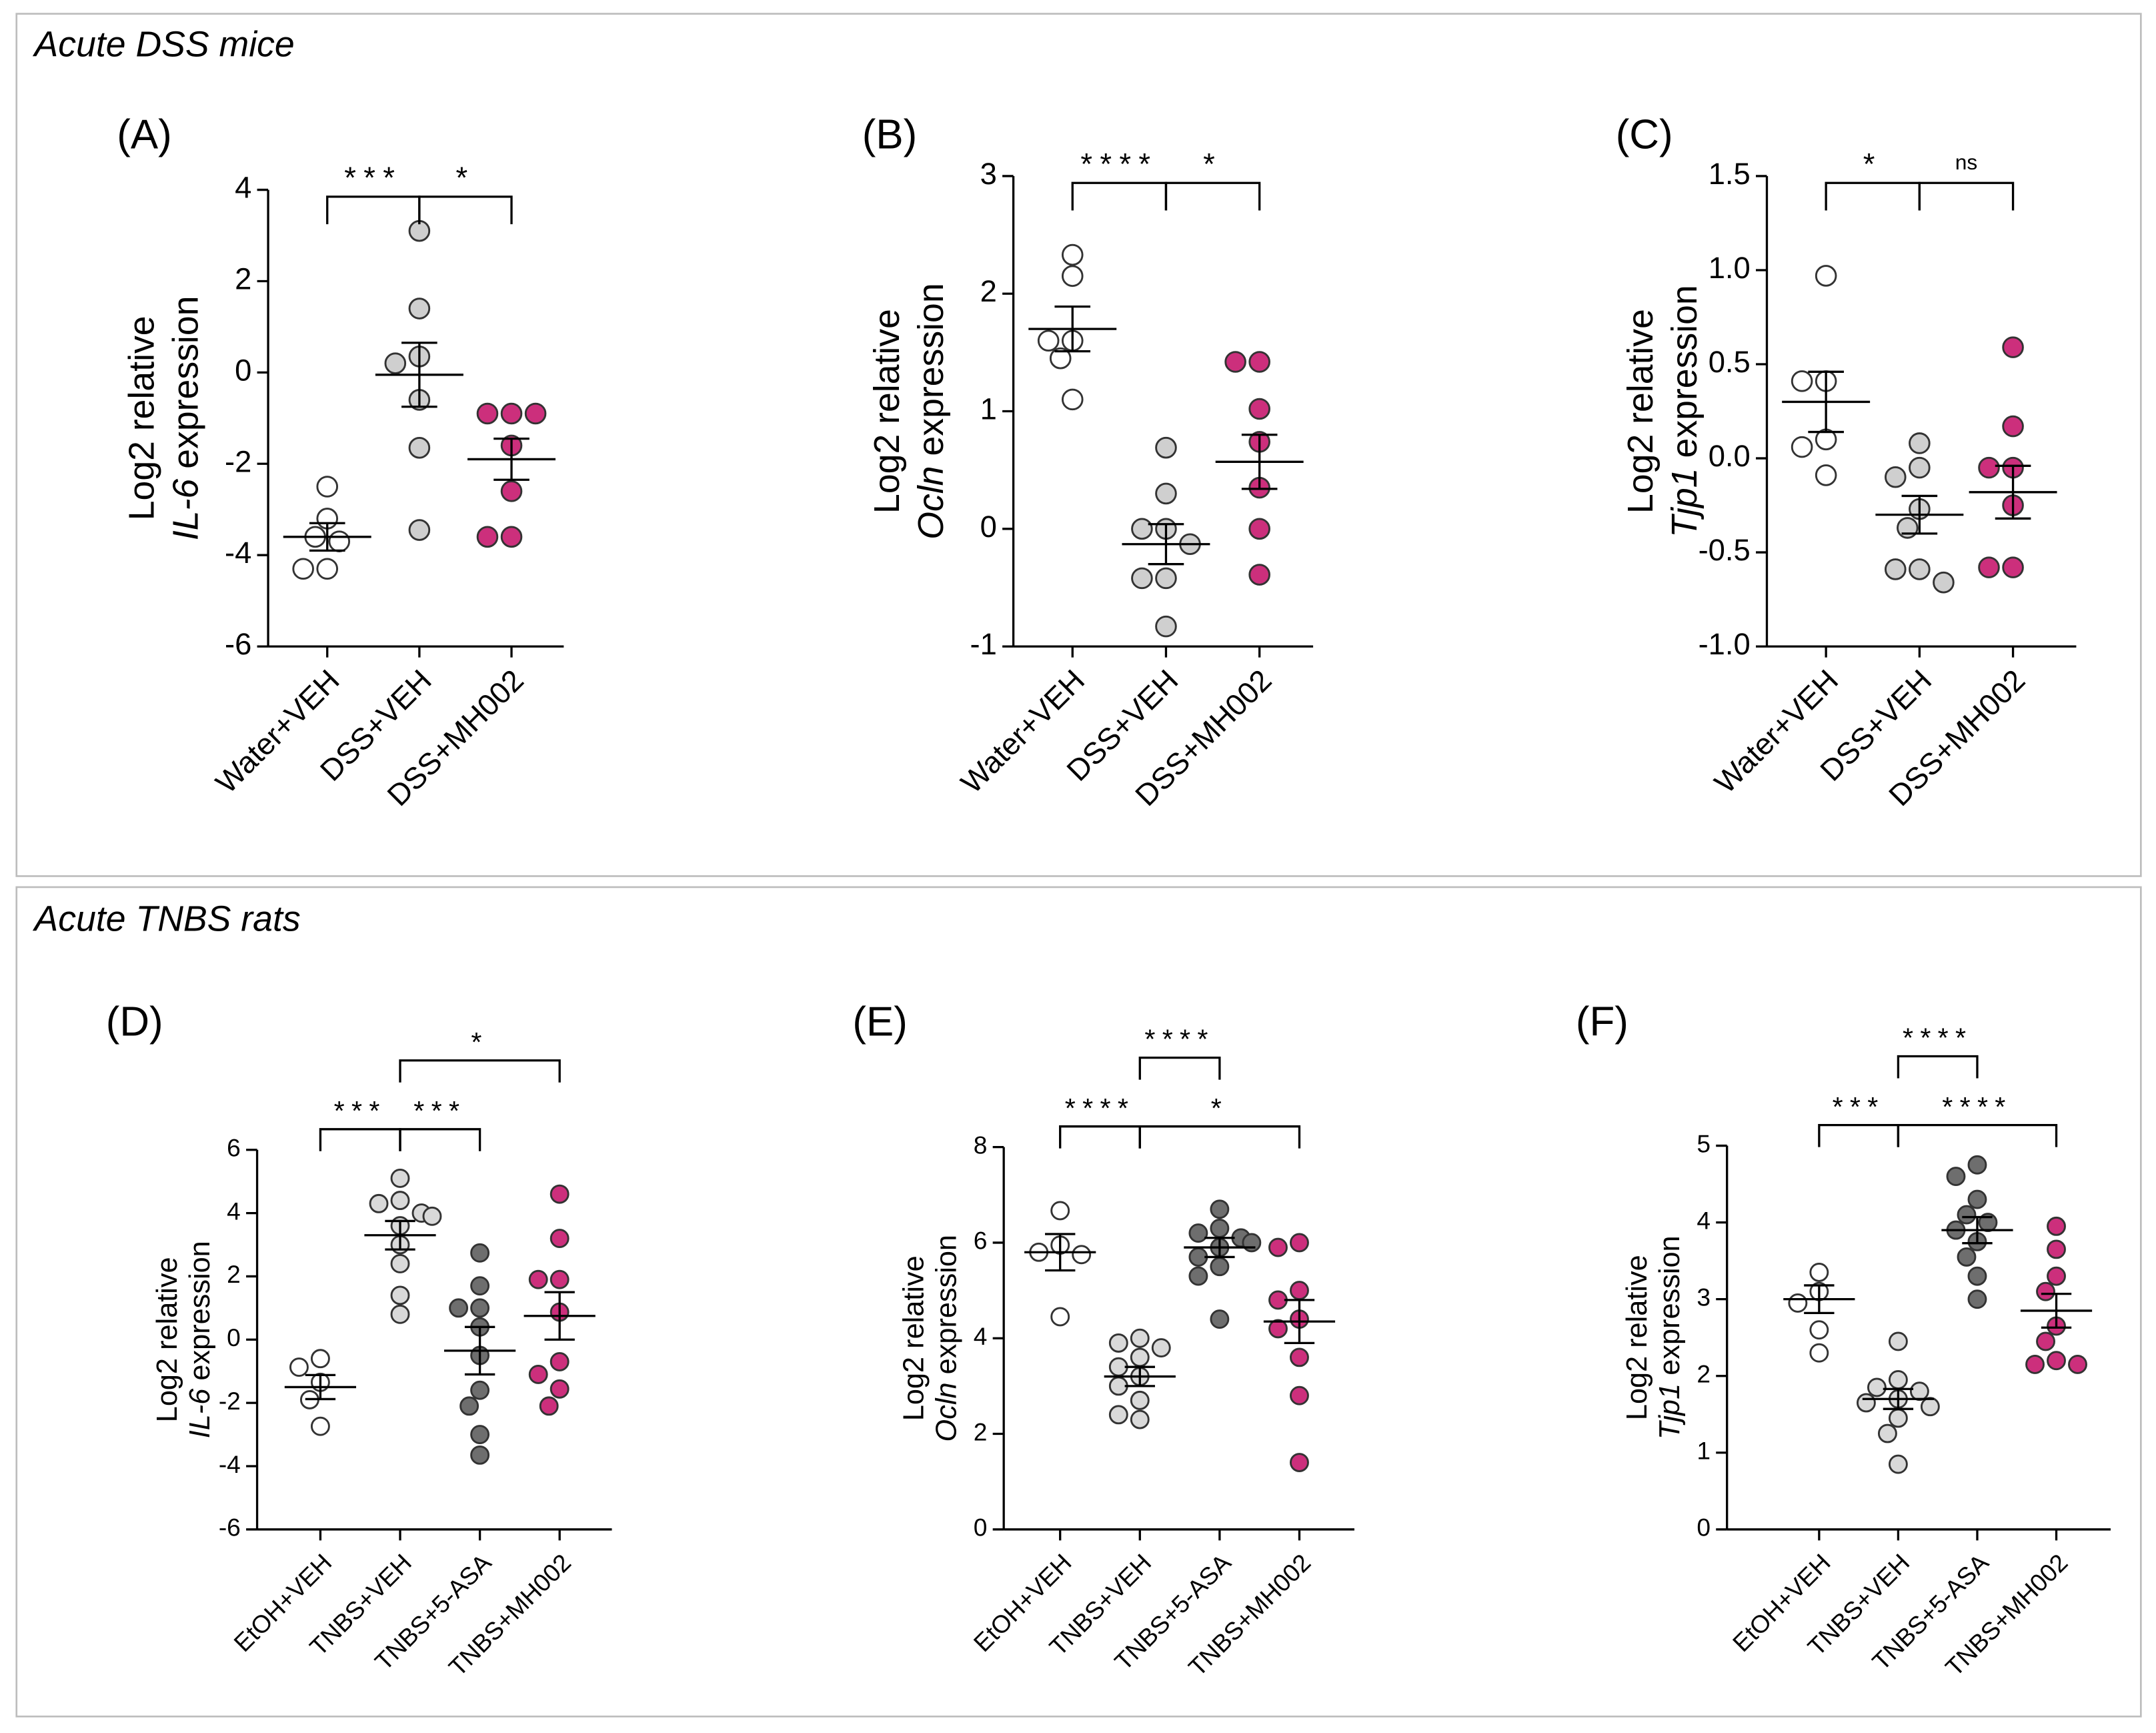  I want to click on y-tick-label: -2, so click(238, 461).